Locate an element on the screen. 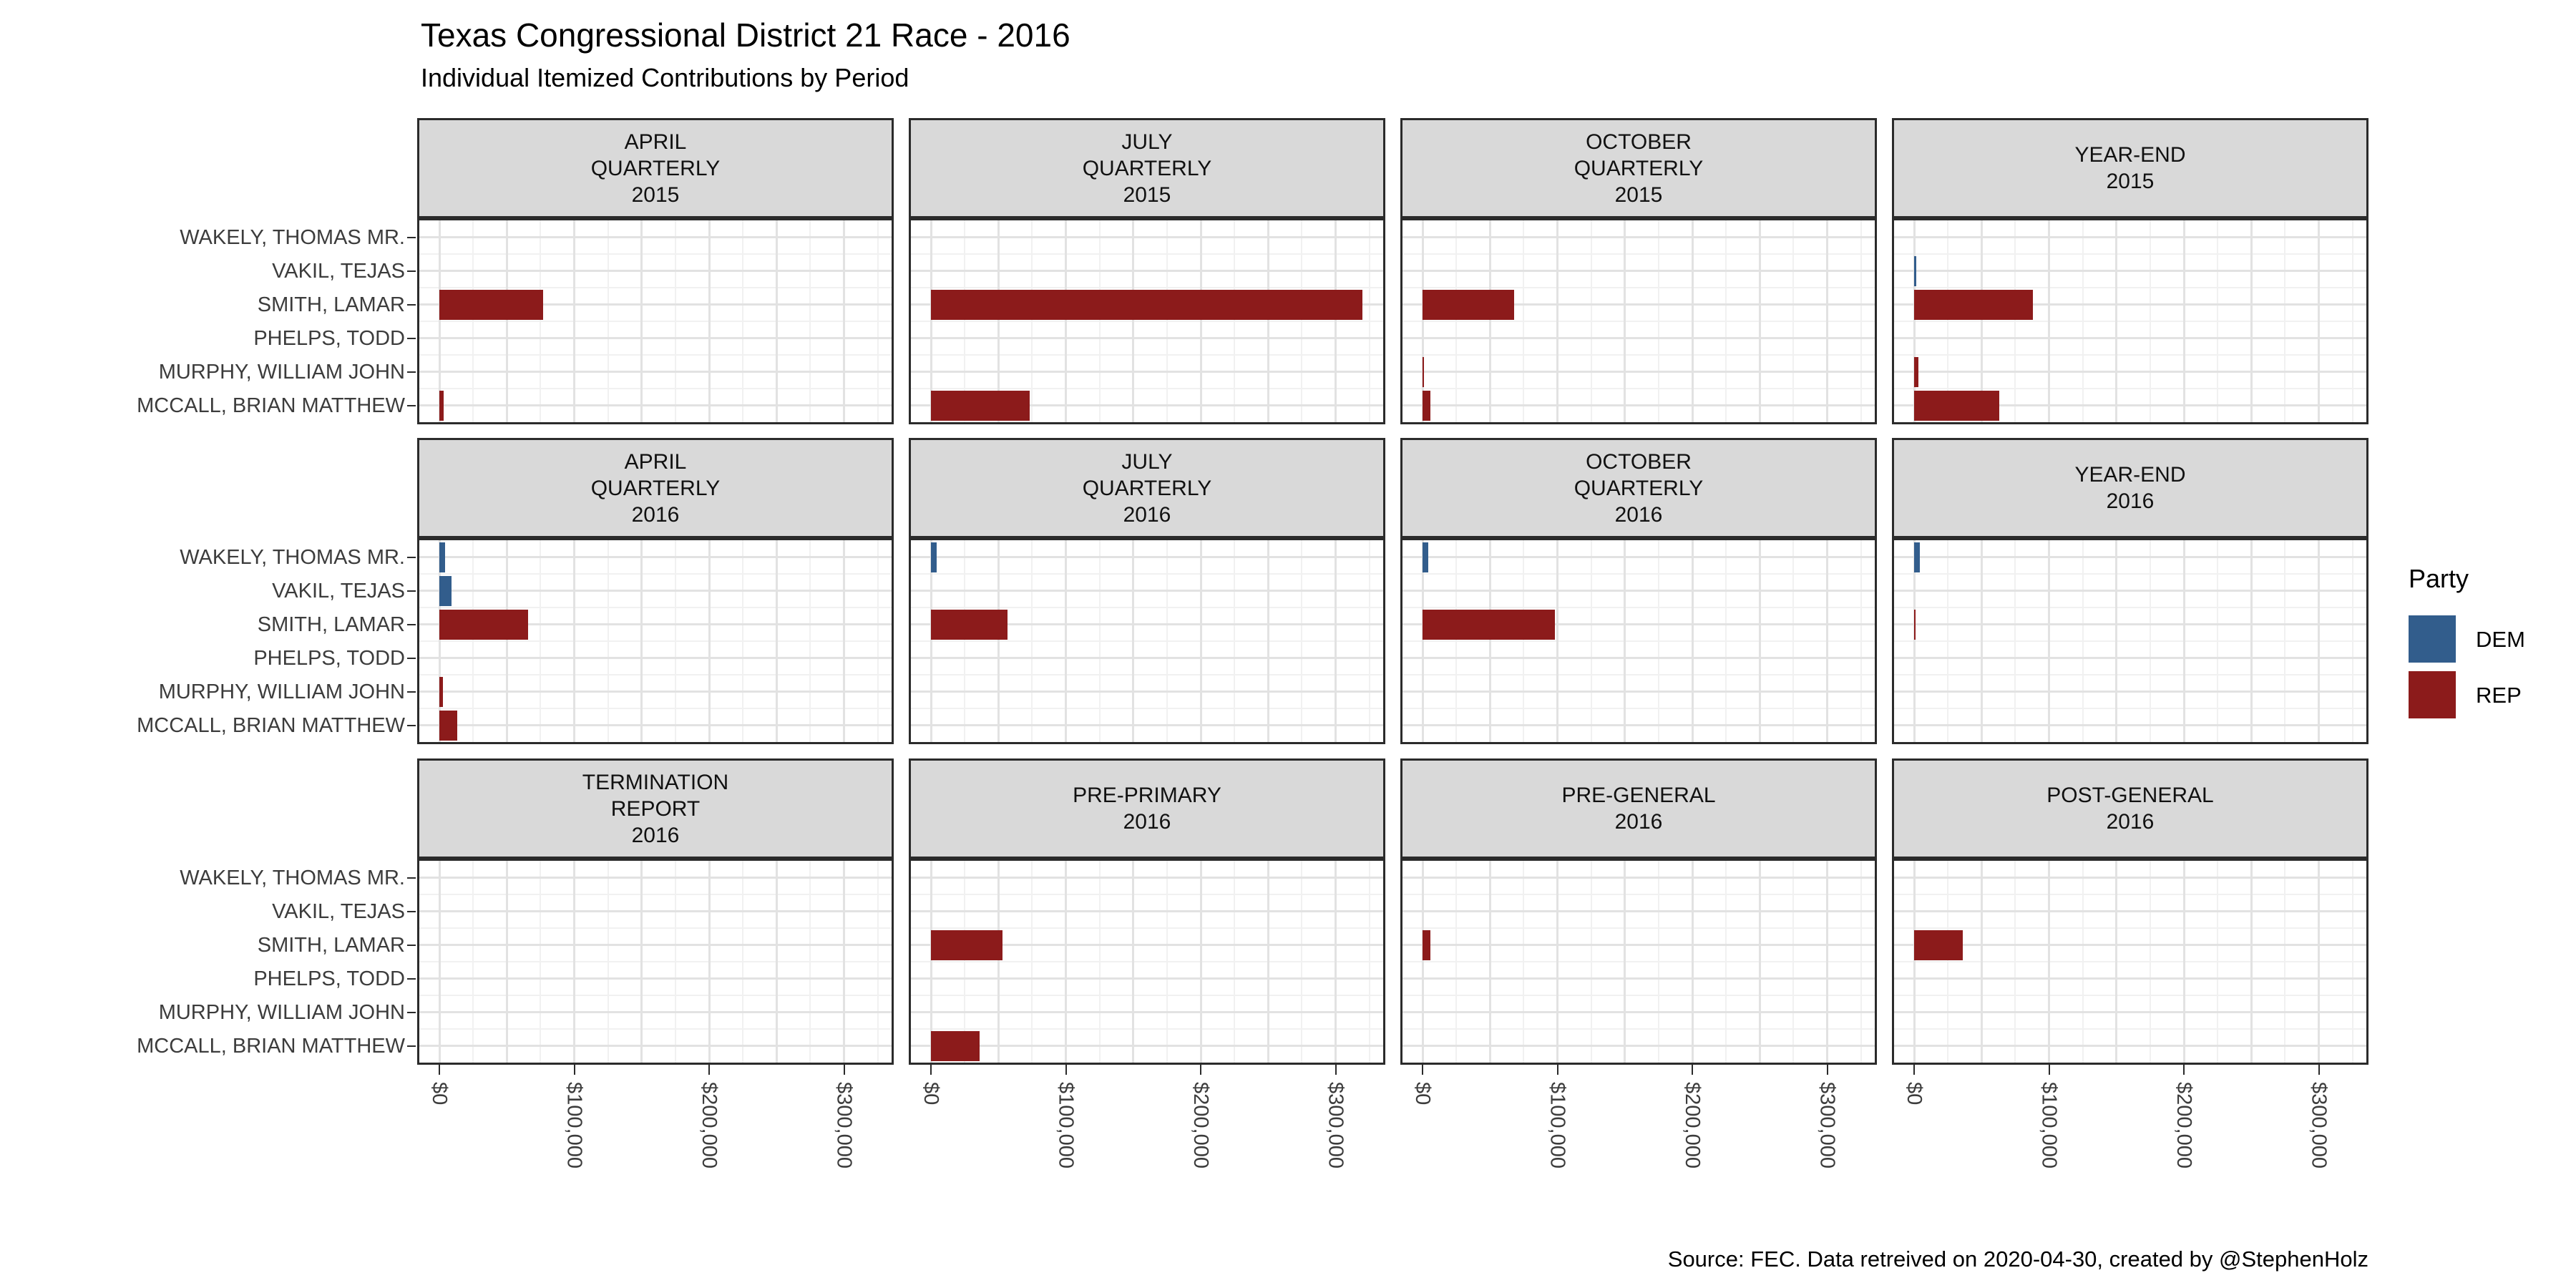 This screenshot has width=2576, height=1288. facet-strip: YEAR-END 2016 is located at coordinates (2130, 488).